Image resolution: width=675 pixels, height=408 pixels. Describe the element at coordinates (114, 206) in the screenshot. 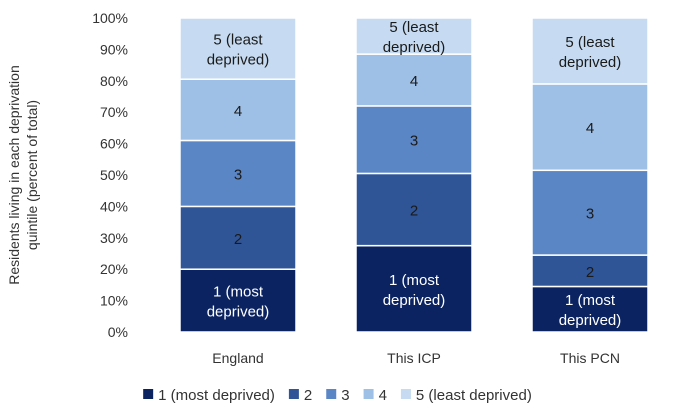

I see `y-tick-label: 40%` at that location.